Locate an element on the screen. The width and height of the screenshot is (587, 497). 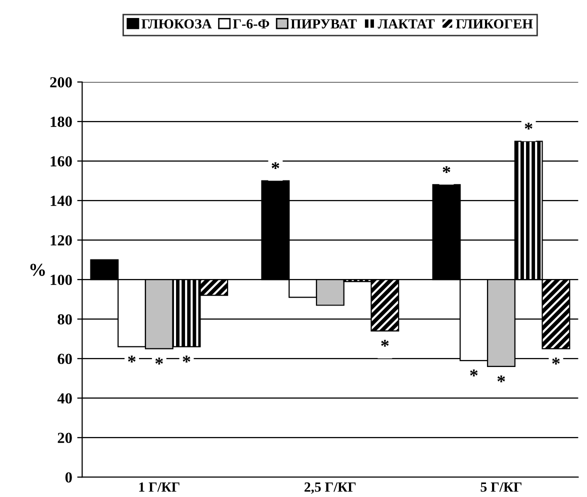
x-tick-label: 1 Г/КГ is located at coordinates (159, 487).